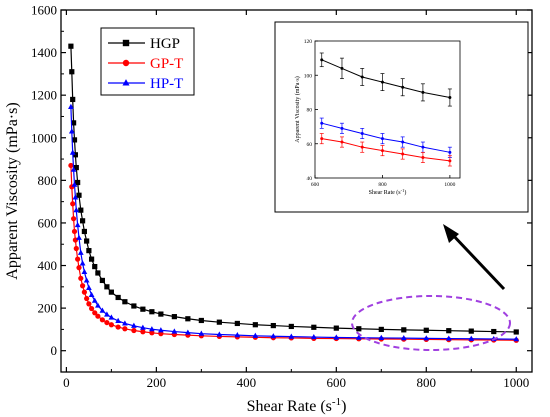 This screenshot has width=550, height=417. What do you see at coordinates (48, 265) in the screenshot?
I see `y-tick-label: 400` at bounding box center [48, 265].